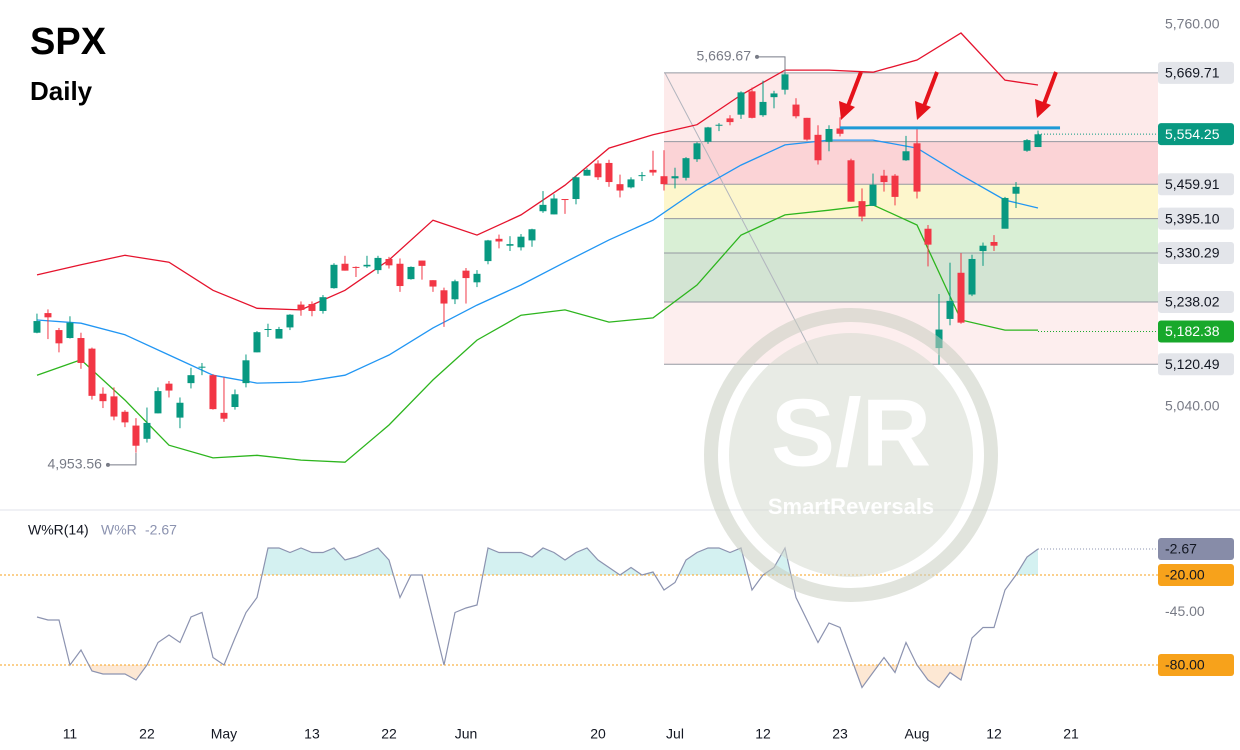  Describe the element at coordinates (61, 91) in the screenshot. I see `chart-subtitle: Daily` at that location.